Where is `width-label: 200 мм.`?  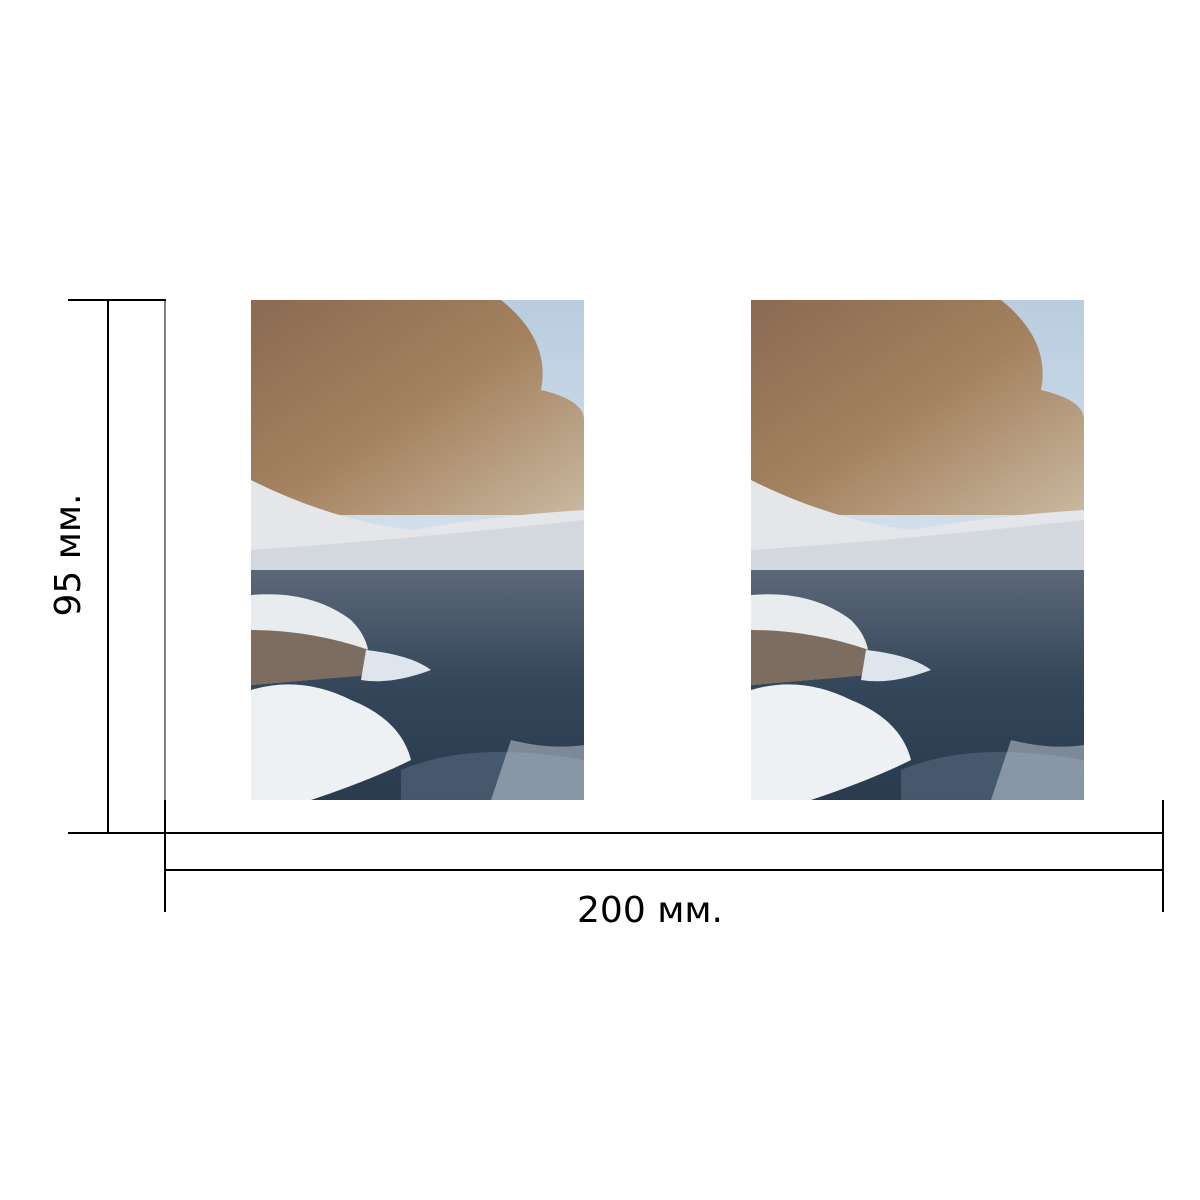 width-label: 200 мм. is located at coordinates (650, 910).